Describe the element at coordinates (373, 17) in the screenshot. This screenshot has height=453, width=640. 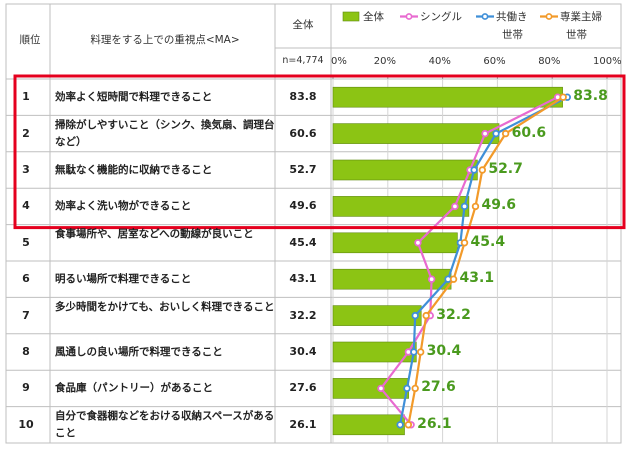
I see `legend-label-1-1: 全体` at that location.